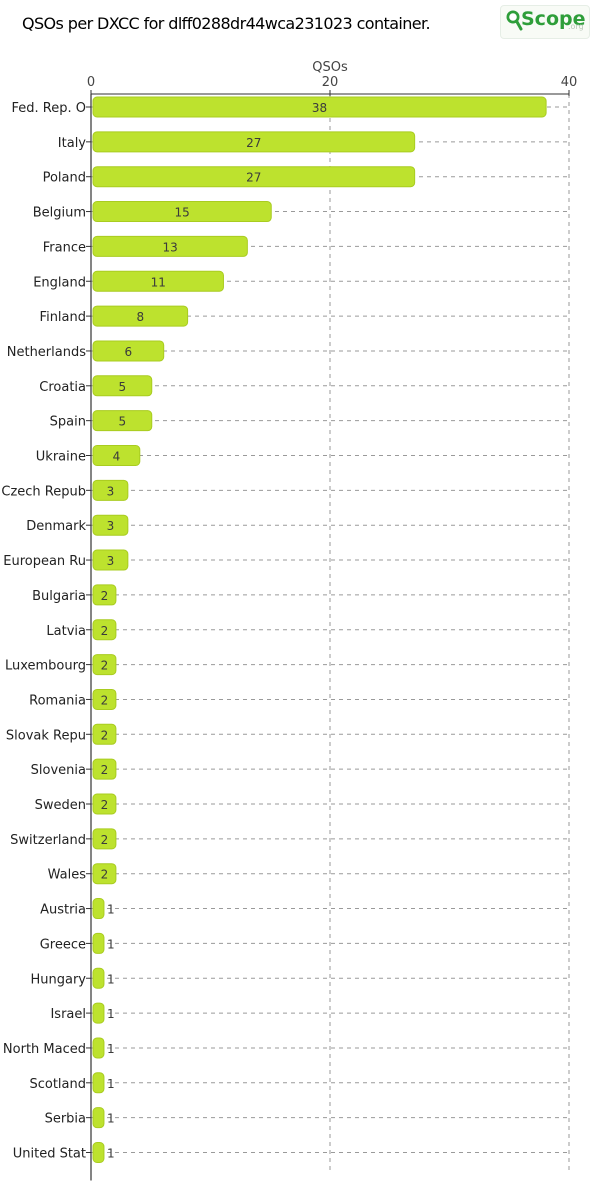 Image resolution: width=600 pixels, height=1200 pixels. Describe the element at coordinates (44, 1049) in the screenshot. I see `category-label: North Maced` at that location.